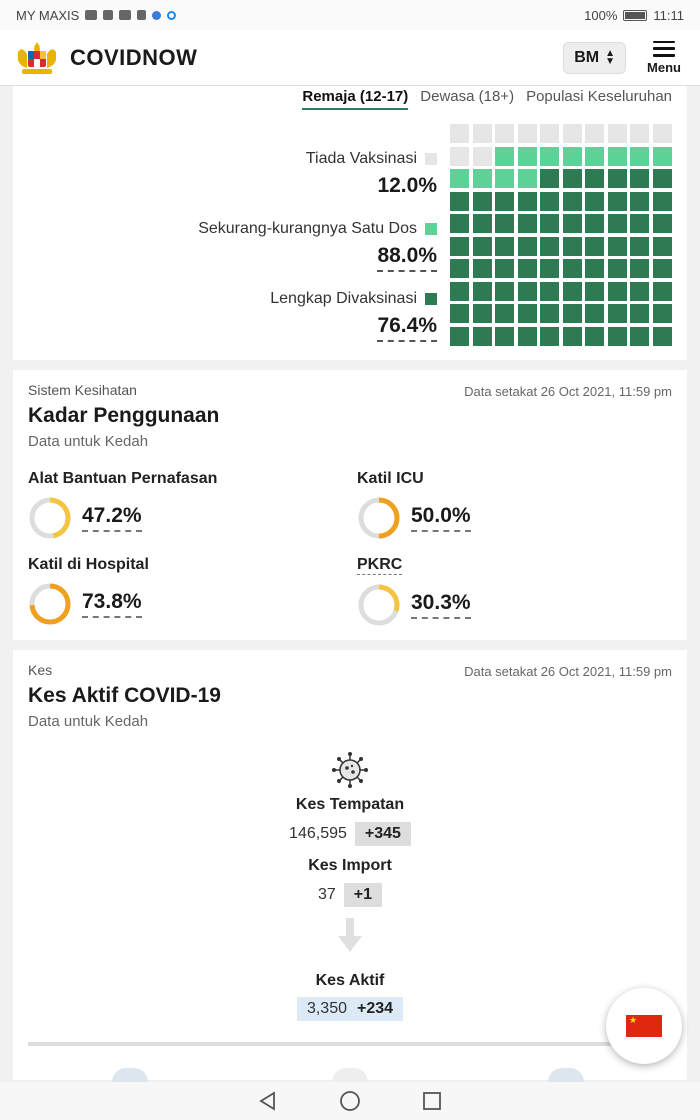  Describe the element at coordinates (407, 328) in the screenshot. I see `legend-value: 76.4%` at that location.